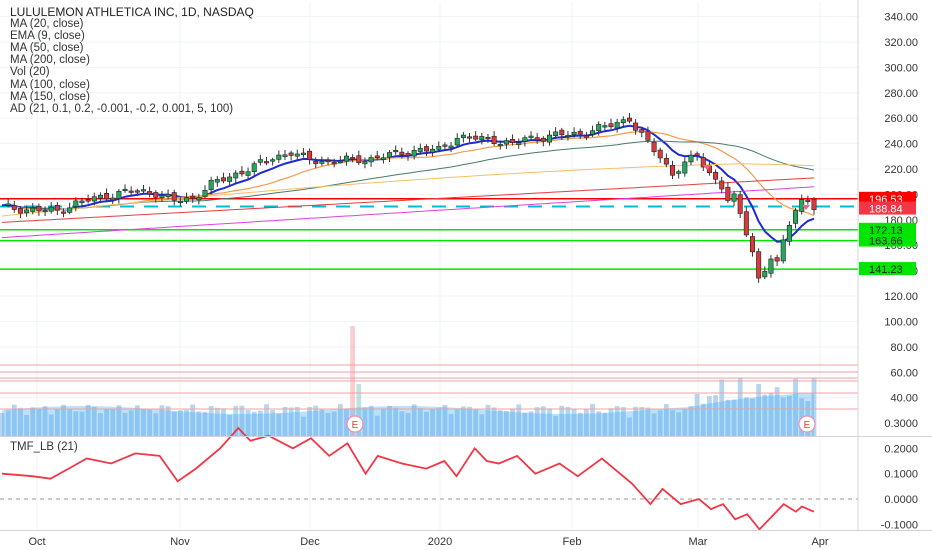 Image resolution: width=932 pixels, height=550 pixels. I want to click on legend-item-vol20: Vol (20), so click(30, 72).